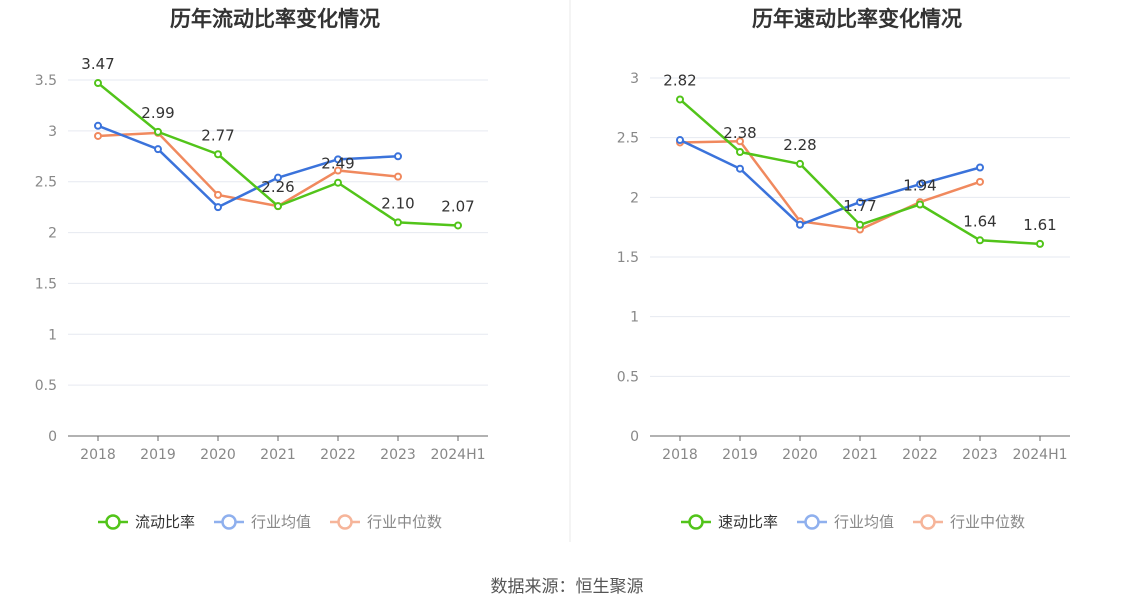  I want to click on y-tick-label: 3.5, so click(46, 81).